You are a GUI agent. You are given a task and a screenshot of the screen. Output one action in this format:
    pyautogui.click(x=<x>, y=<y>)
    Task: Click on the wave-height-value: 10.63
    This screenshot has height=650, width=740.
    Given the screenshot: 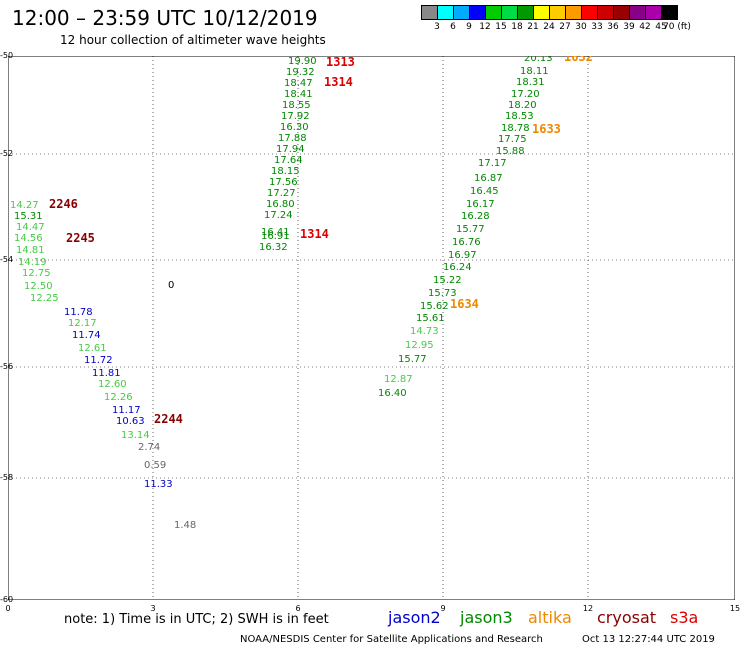 What is the action you would take?
    pyautogui.click(x=130, y=421)
    